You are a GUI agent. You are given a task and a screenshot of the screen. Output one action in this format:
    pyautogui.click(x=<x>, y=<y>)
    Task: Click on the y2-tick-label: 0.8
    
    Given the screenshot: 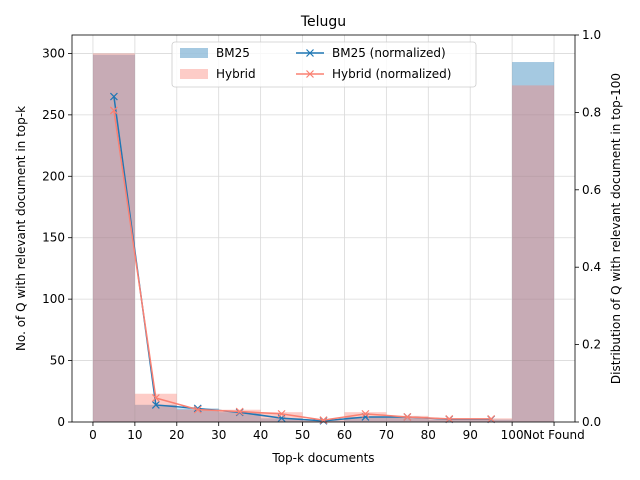 What is the action you would take?
    pyautogui.click(x=591, y=112)
    